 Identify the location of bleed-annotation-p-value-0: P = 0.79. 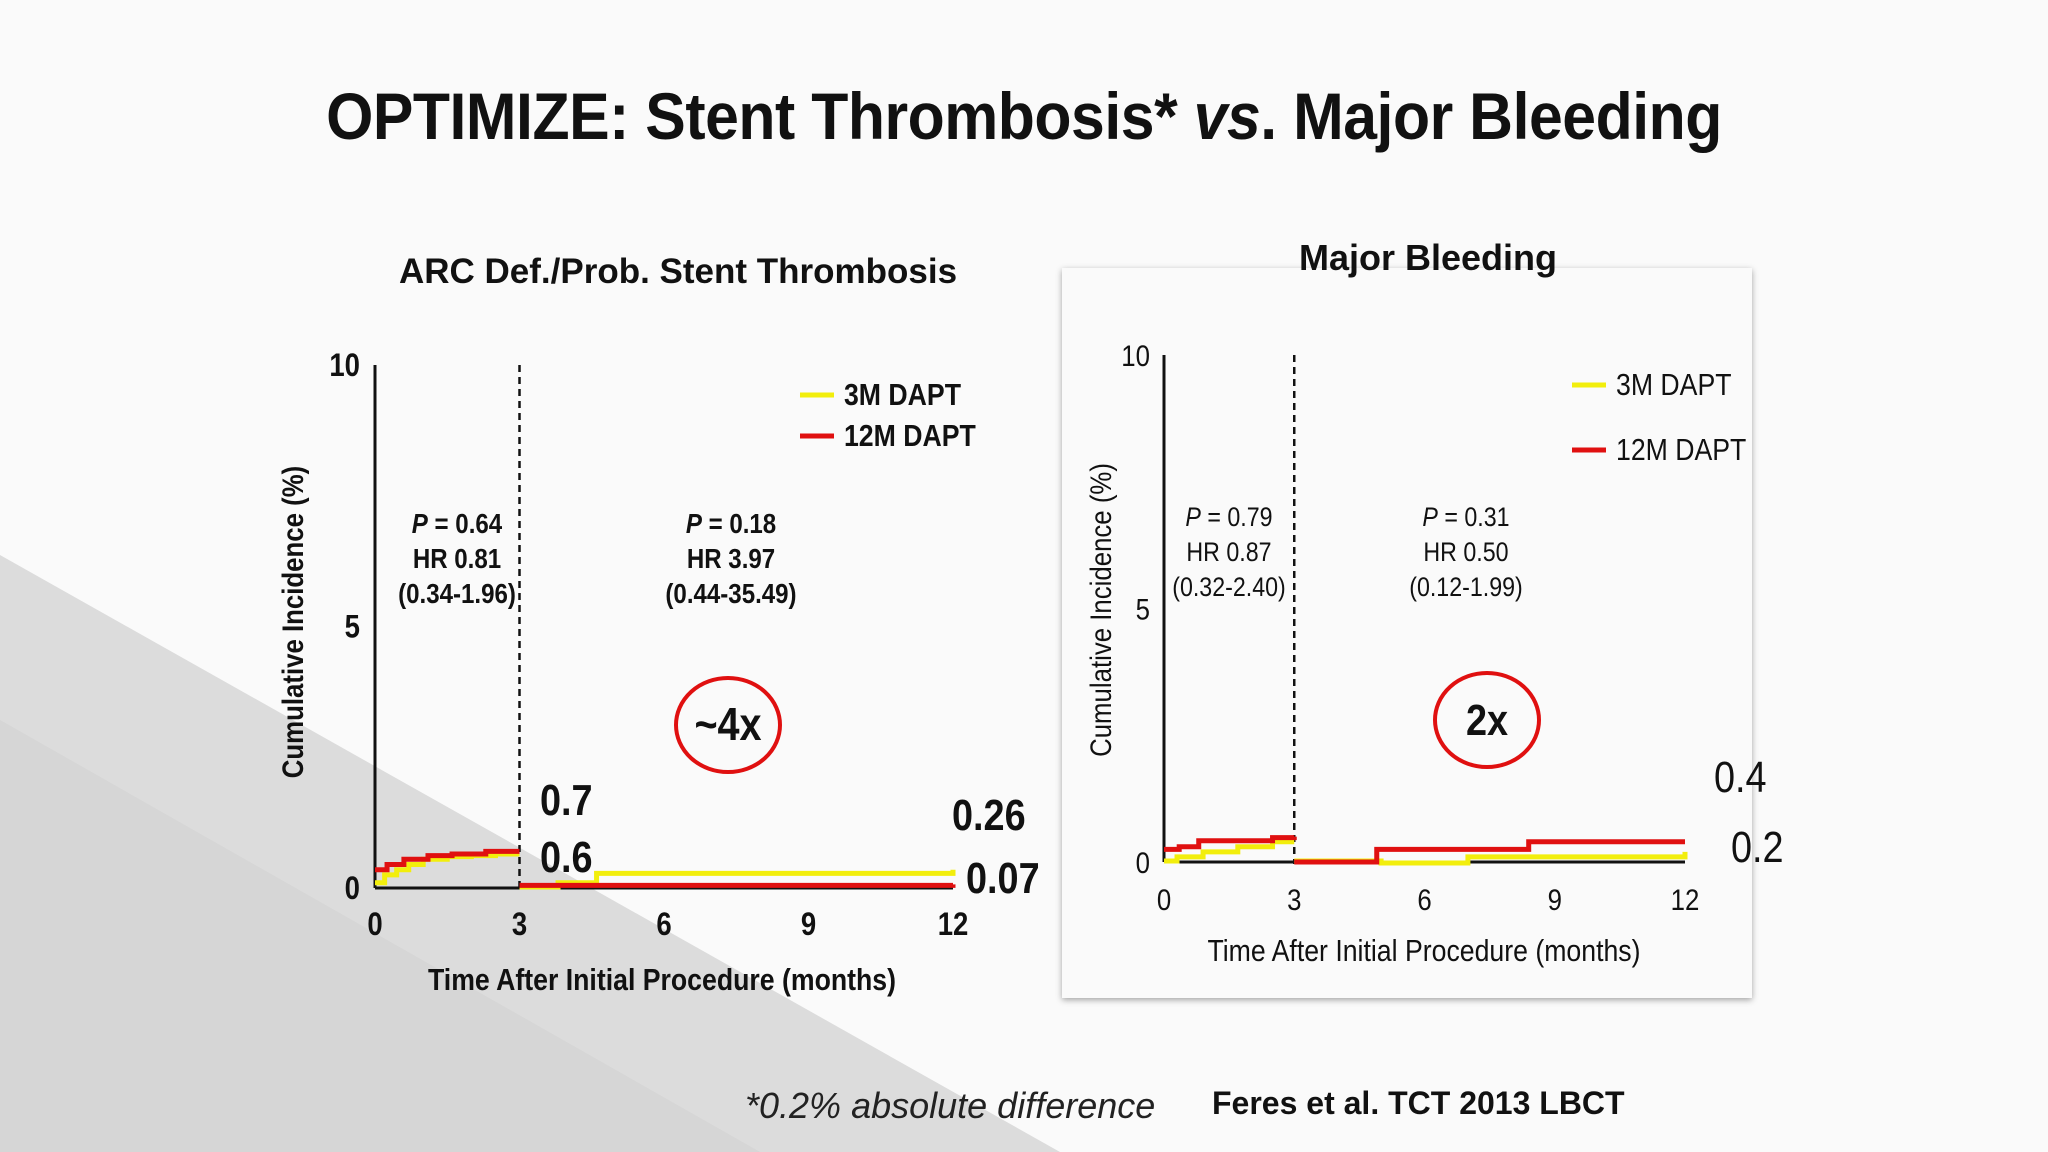
(1228, 517).